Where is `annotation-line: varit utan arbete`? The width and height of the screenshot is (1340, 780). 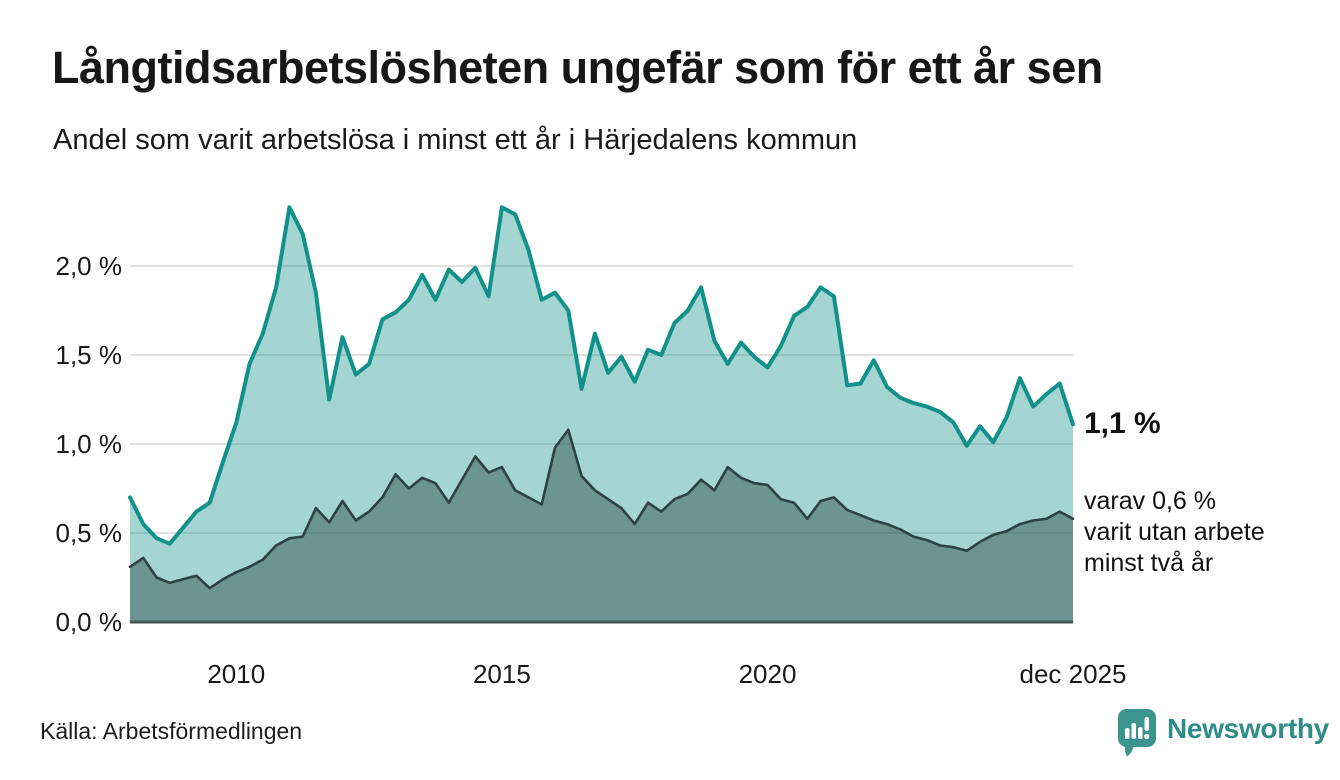
annotation-line: varit utan arbete is located at coordinates (1174, 532).